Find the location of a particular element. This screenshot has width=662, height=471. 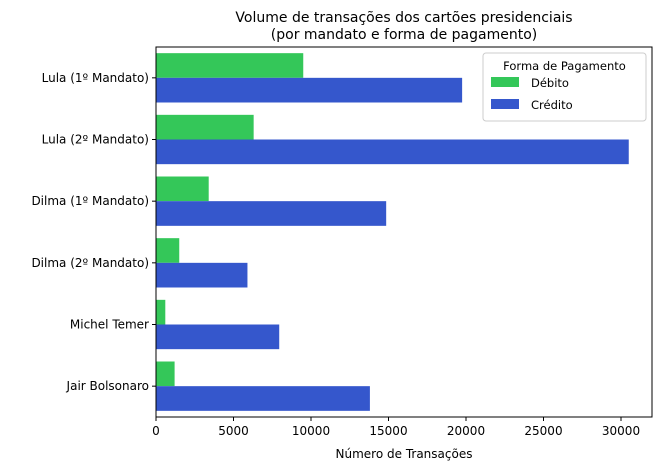

legend-label-debito: Débito is located at coordinates (550, 83).